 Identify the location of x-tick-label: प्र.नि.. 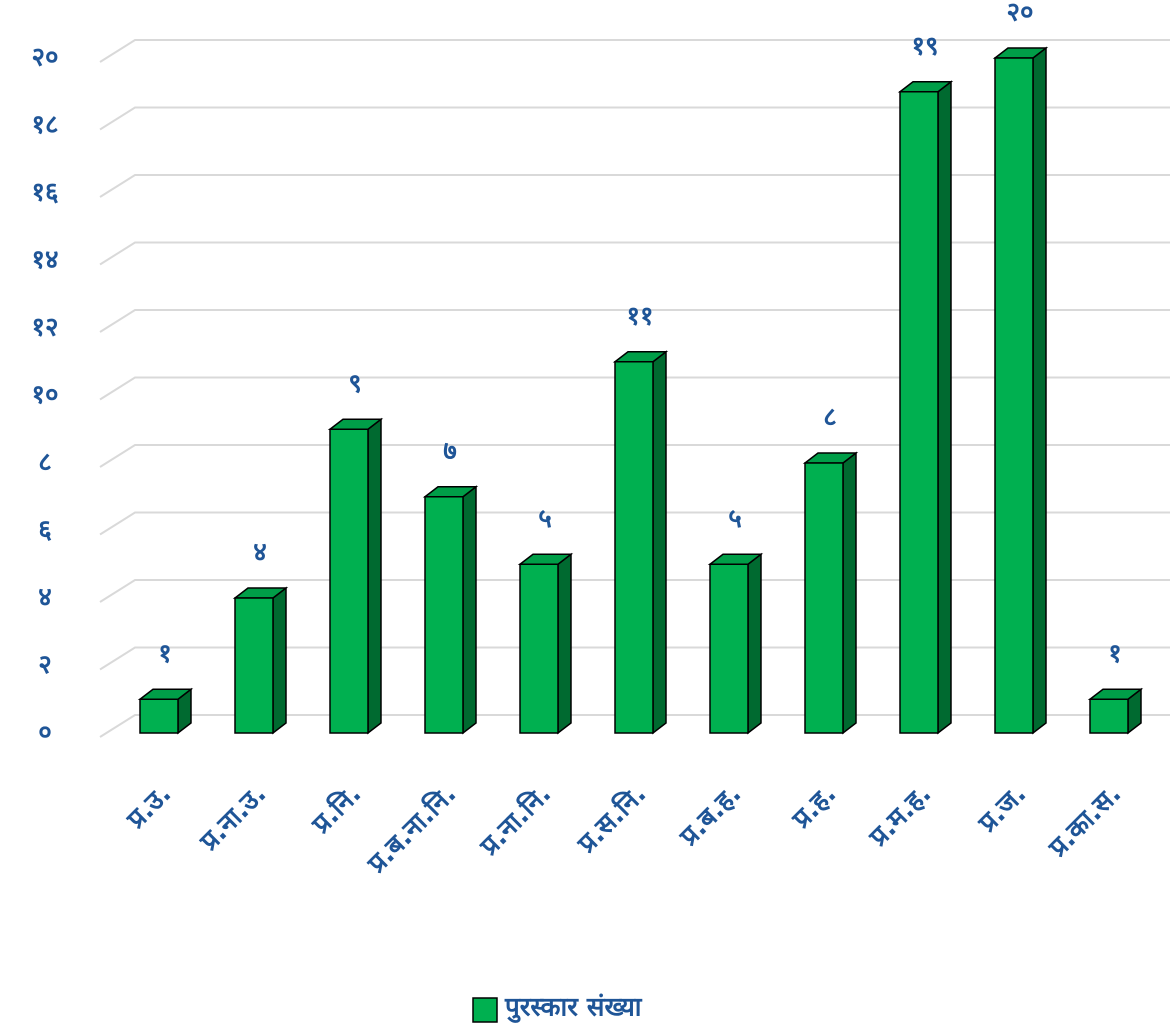
(336, 809).